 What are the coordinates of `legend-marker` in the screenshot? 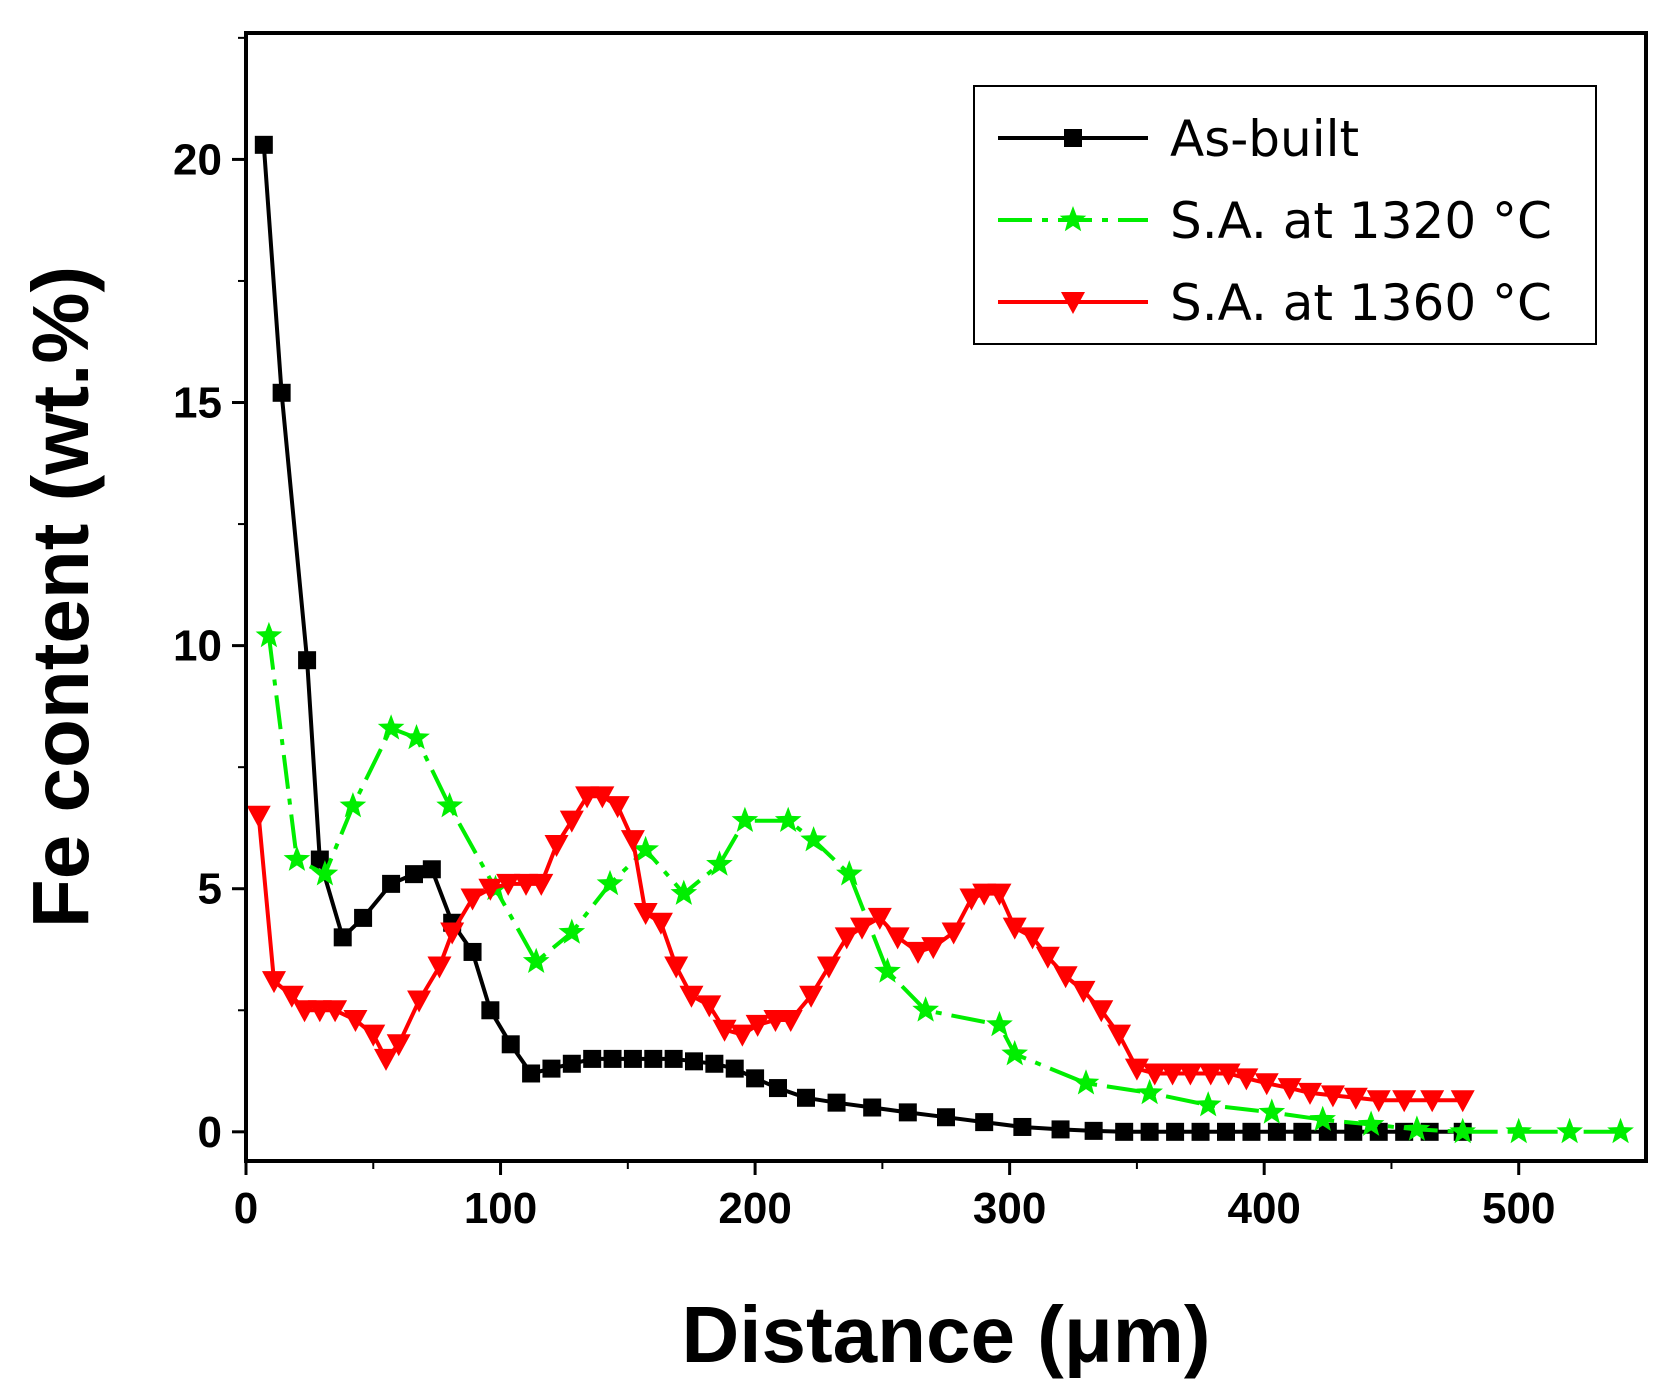 It's located at (1073, 219).